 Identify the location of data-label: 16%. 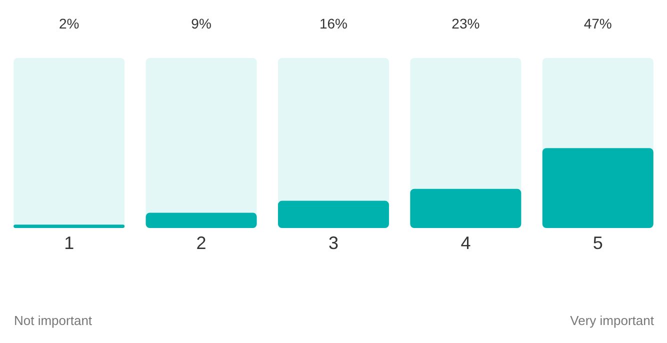
(333, 24).